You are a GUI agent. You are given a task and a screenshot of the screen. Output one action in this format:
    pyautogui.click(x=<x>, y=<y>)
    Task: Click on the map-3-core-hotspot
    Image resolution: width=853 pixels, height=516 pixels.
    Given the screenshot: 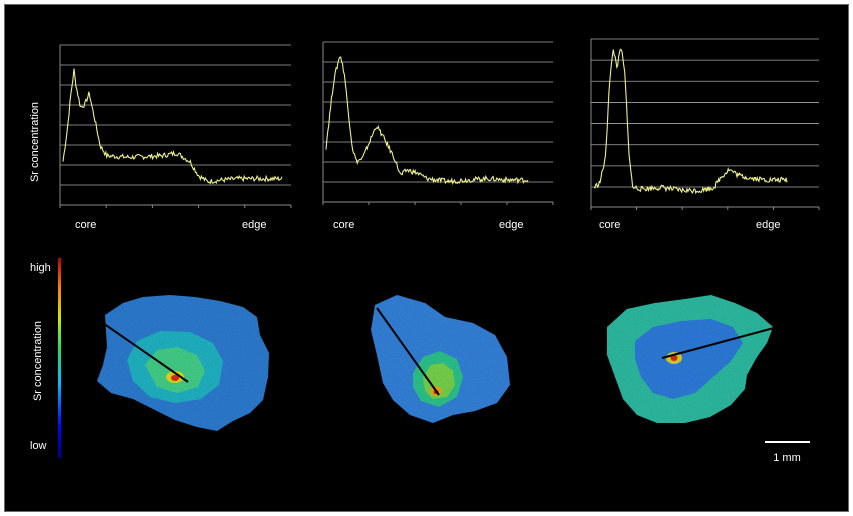 What is the action you would take?
    pyautogui.click(x=674, y=358)
    